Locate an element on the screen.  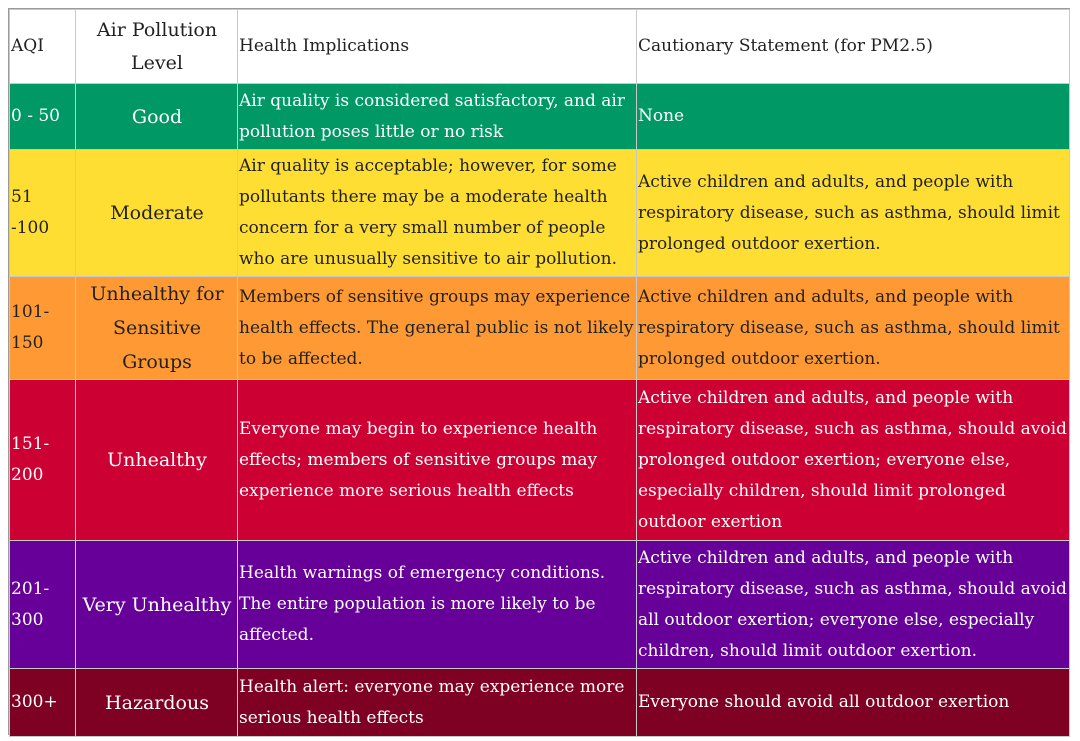
aqi-range: 151-200 is located at coordinates (42, 460).